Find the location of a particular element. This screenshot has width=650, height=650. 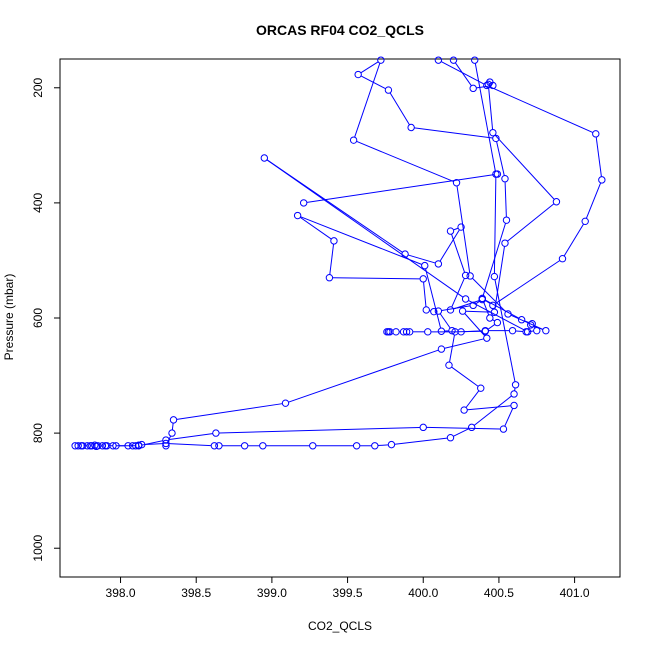

y-tick-label: 800 is located at coordinates (38, 433).